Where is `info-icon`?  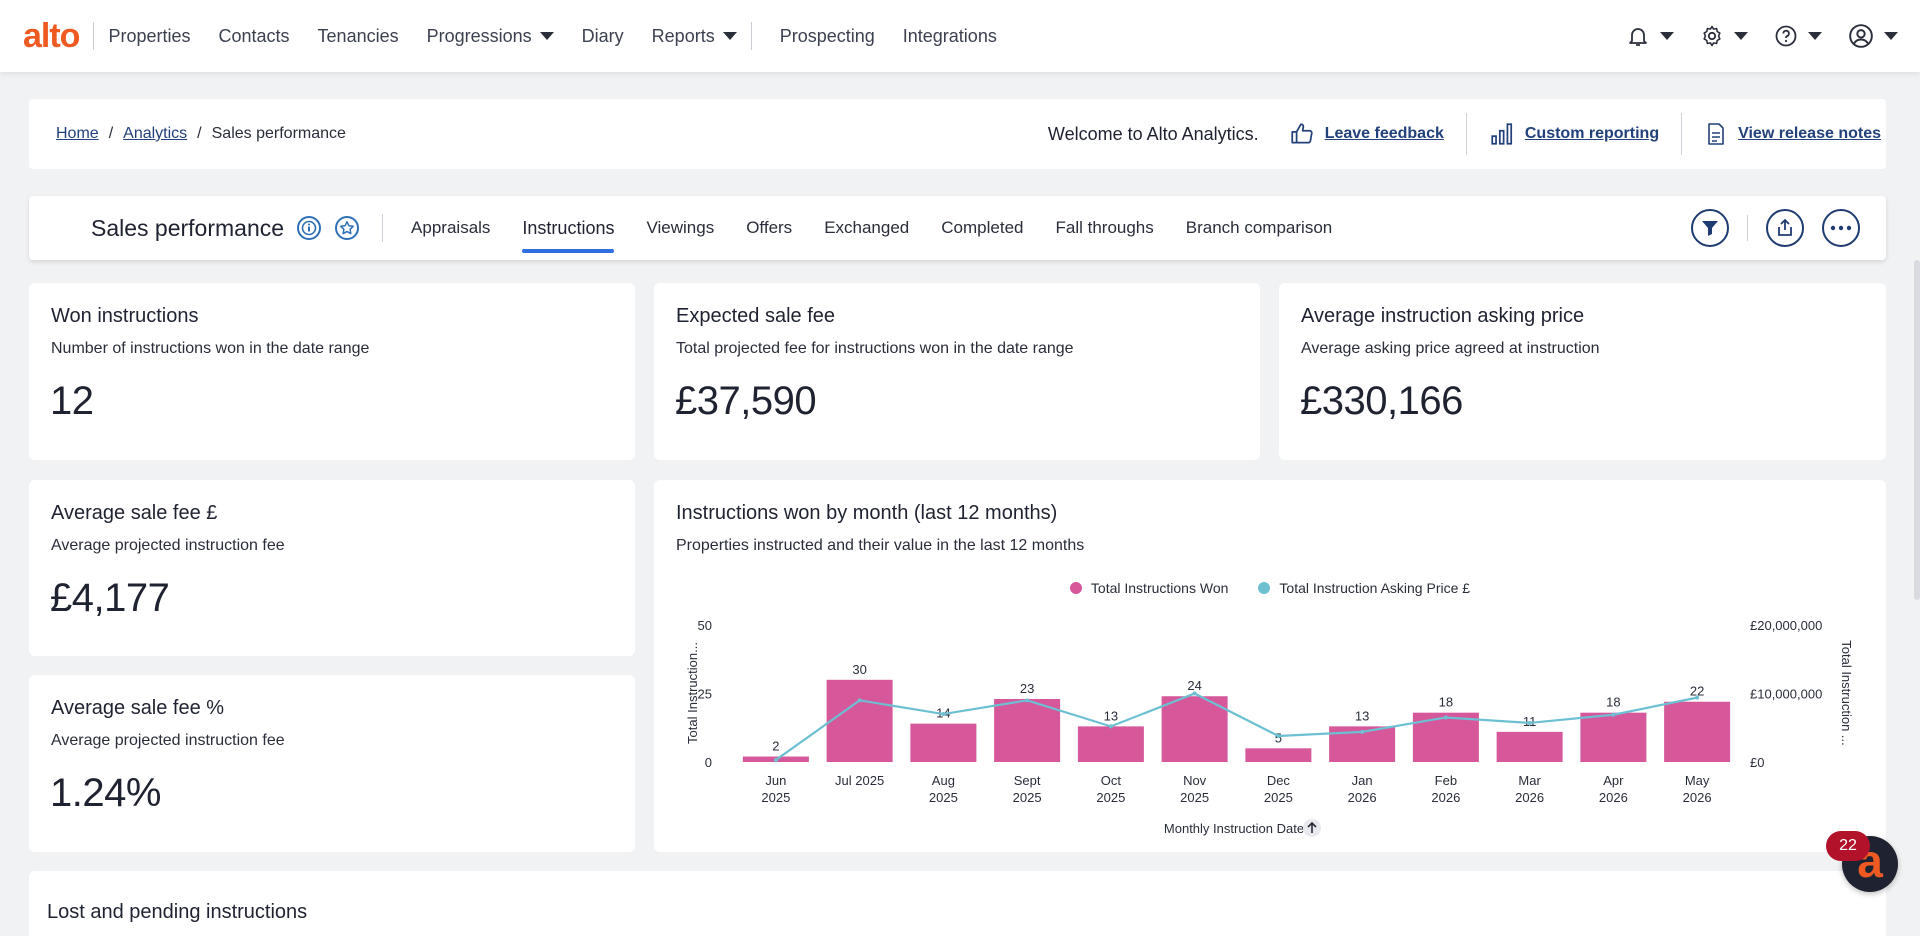
info-icon is located at coordinates (309, 228).